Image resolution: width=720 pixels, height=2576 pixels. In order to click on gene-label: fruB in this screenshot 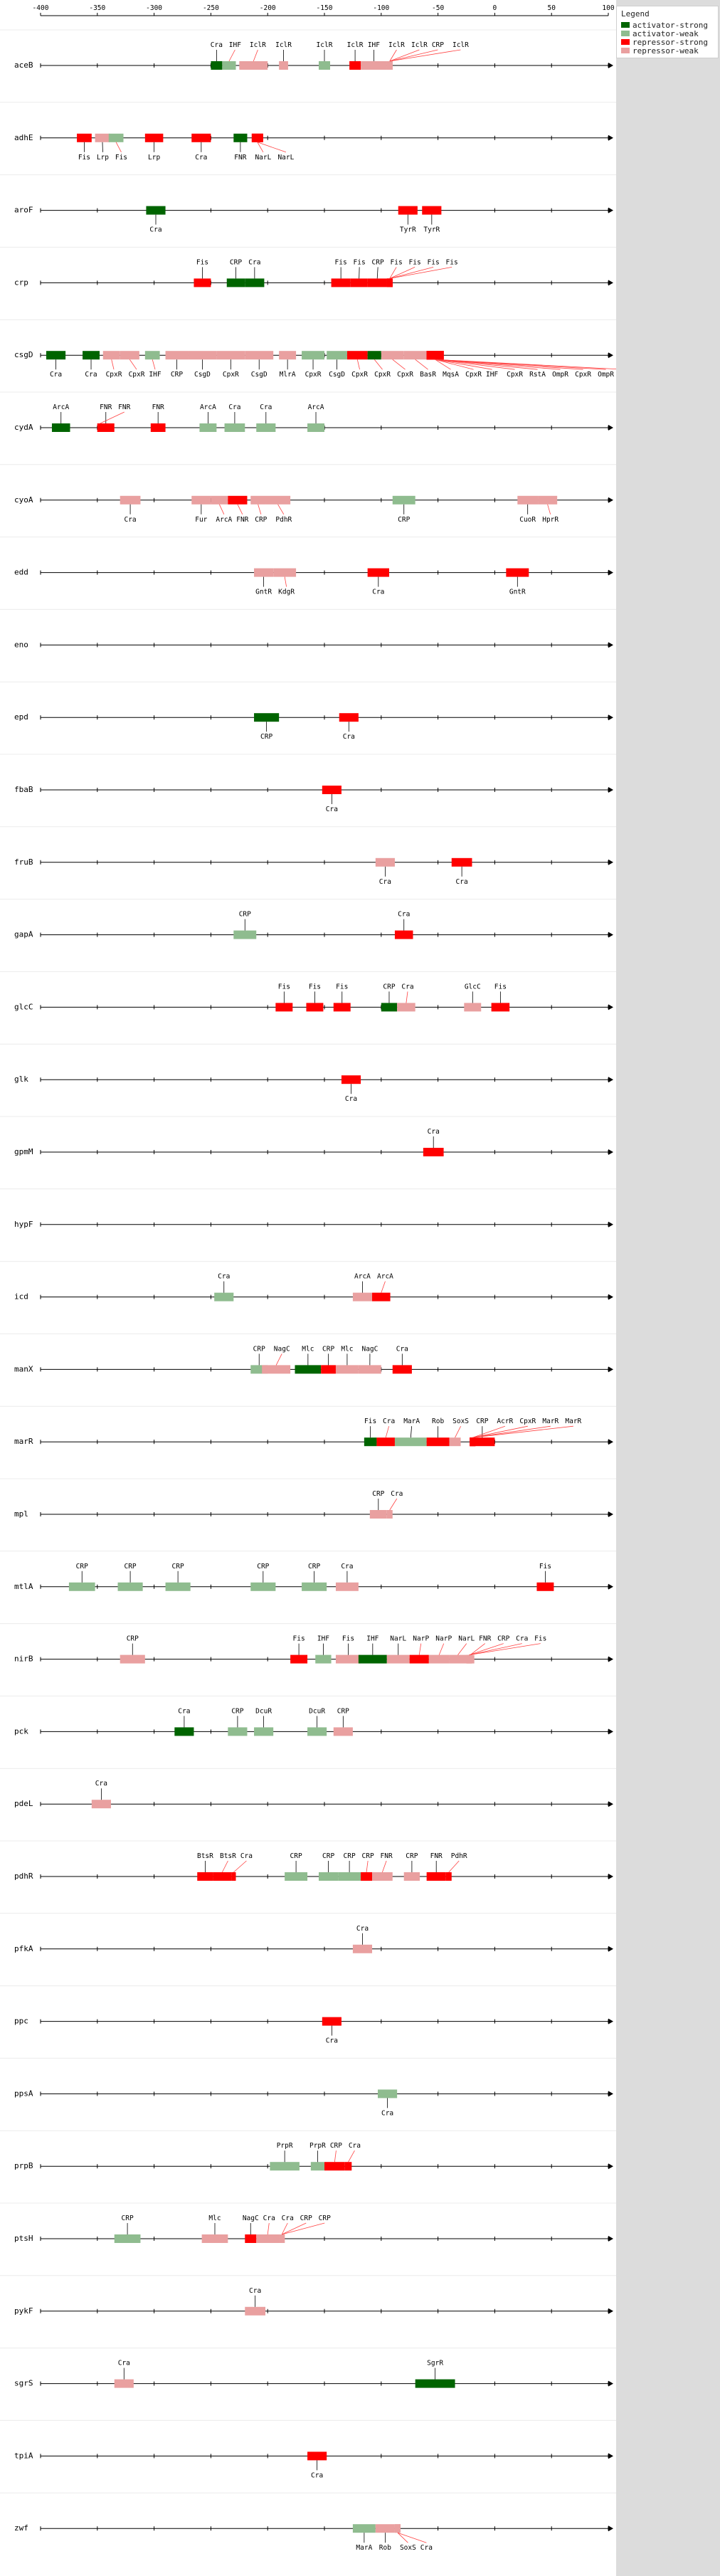, I will do `click(23, 862)`.